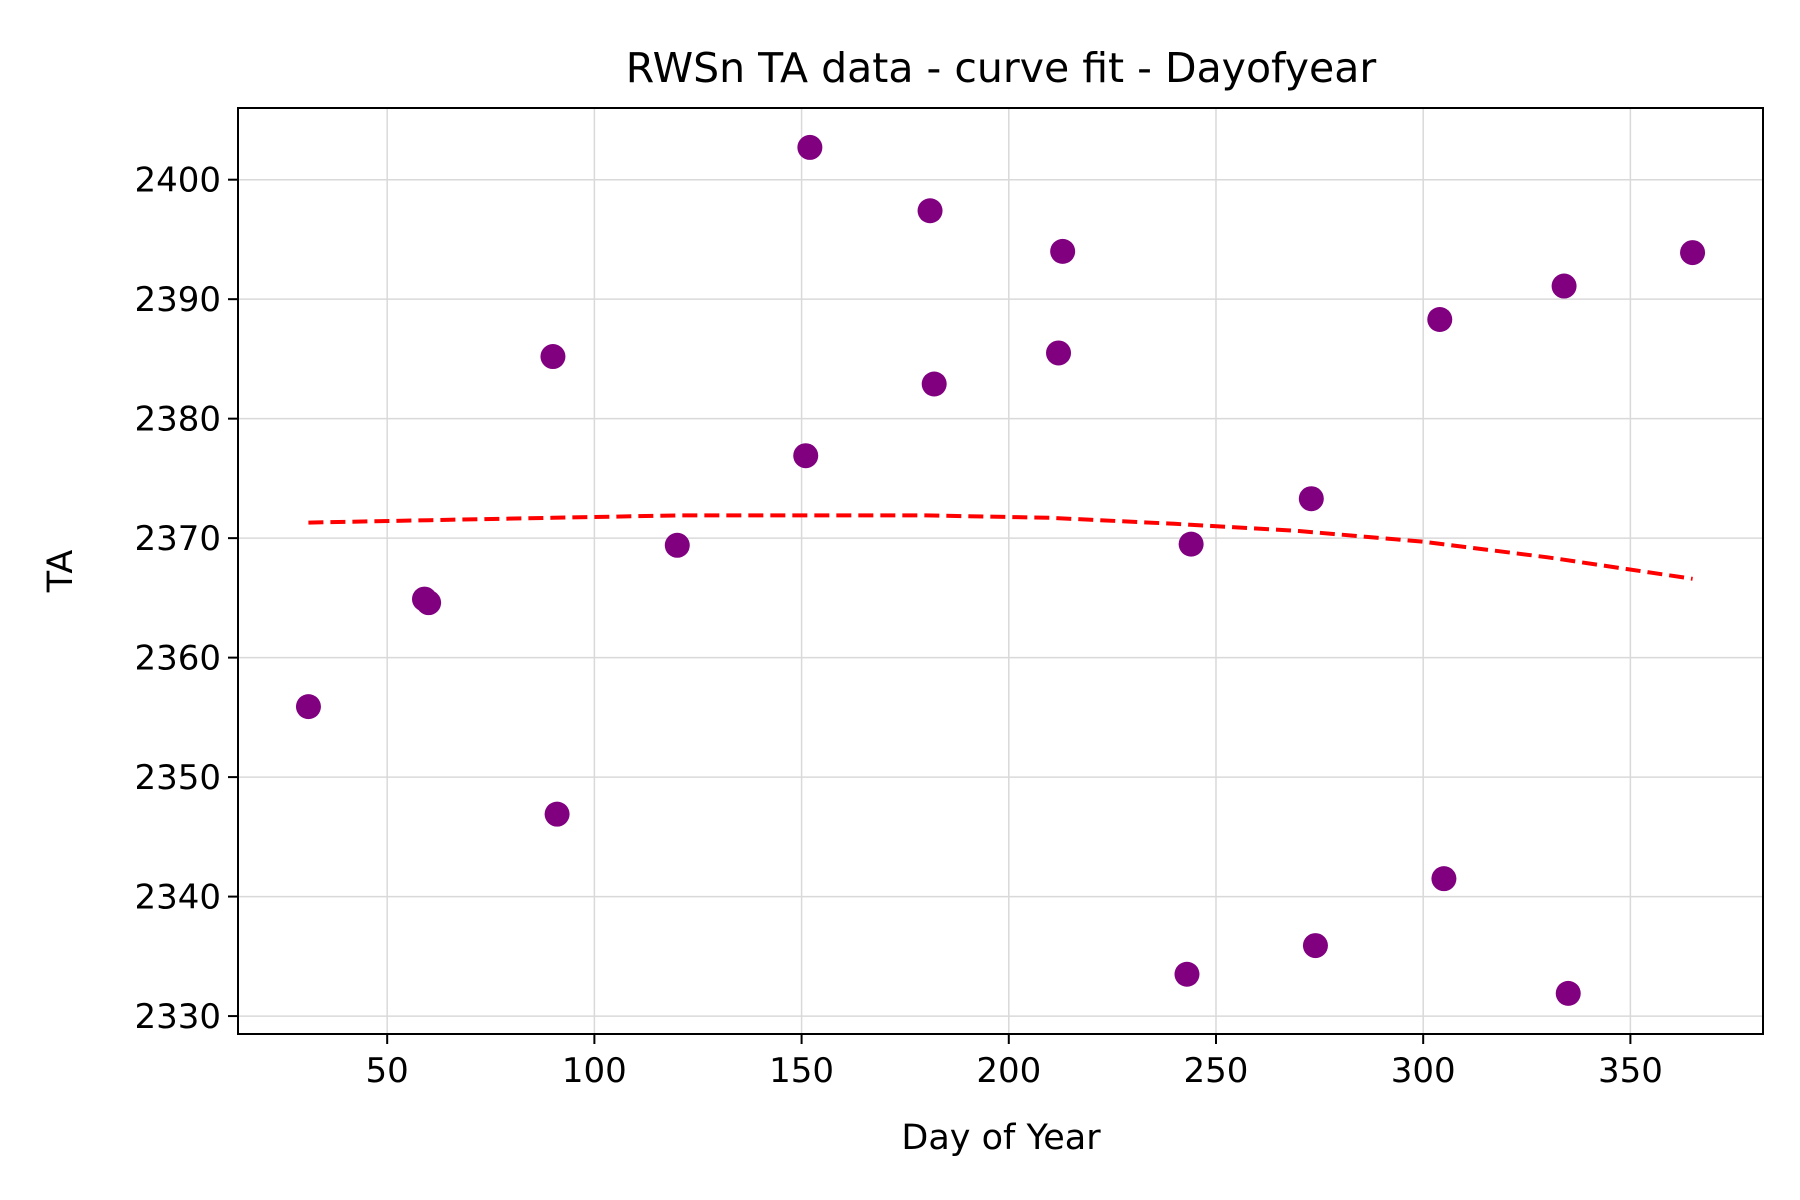  What do you see at coordinates (177, 898) in the screenshot?
I see `y-tick-label: 2340` at bounding box center [177, 898].